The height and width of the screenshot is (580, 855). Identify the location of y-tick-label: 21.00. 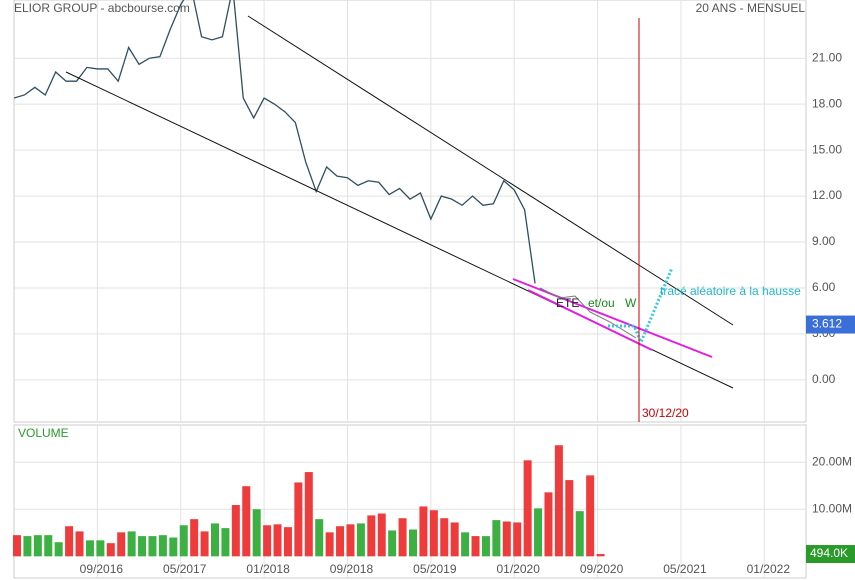
(827, 57).